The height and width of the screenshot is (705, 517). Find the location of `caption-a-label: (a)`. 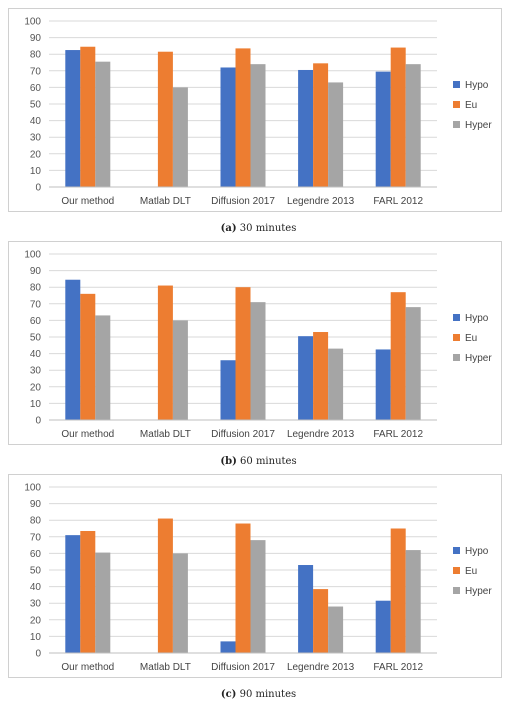

caption-a-label: (a) is located at coordinates (228, 228).